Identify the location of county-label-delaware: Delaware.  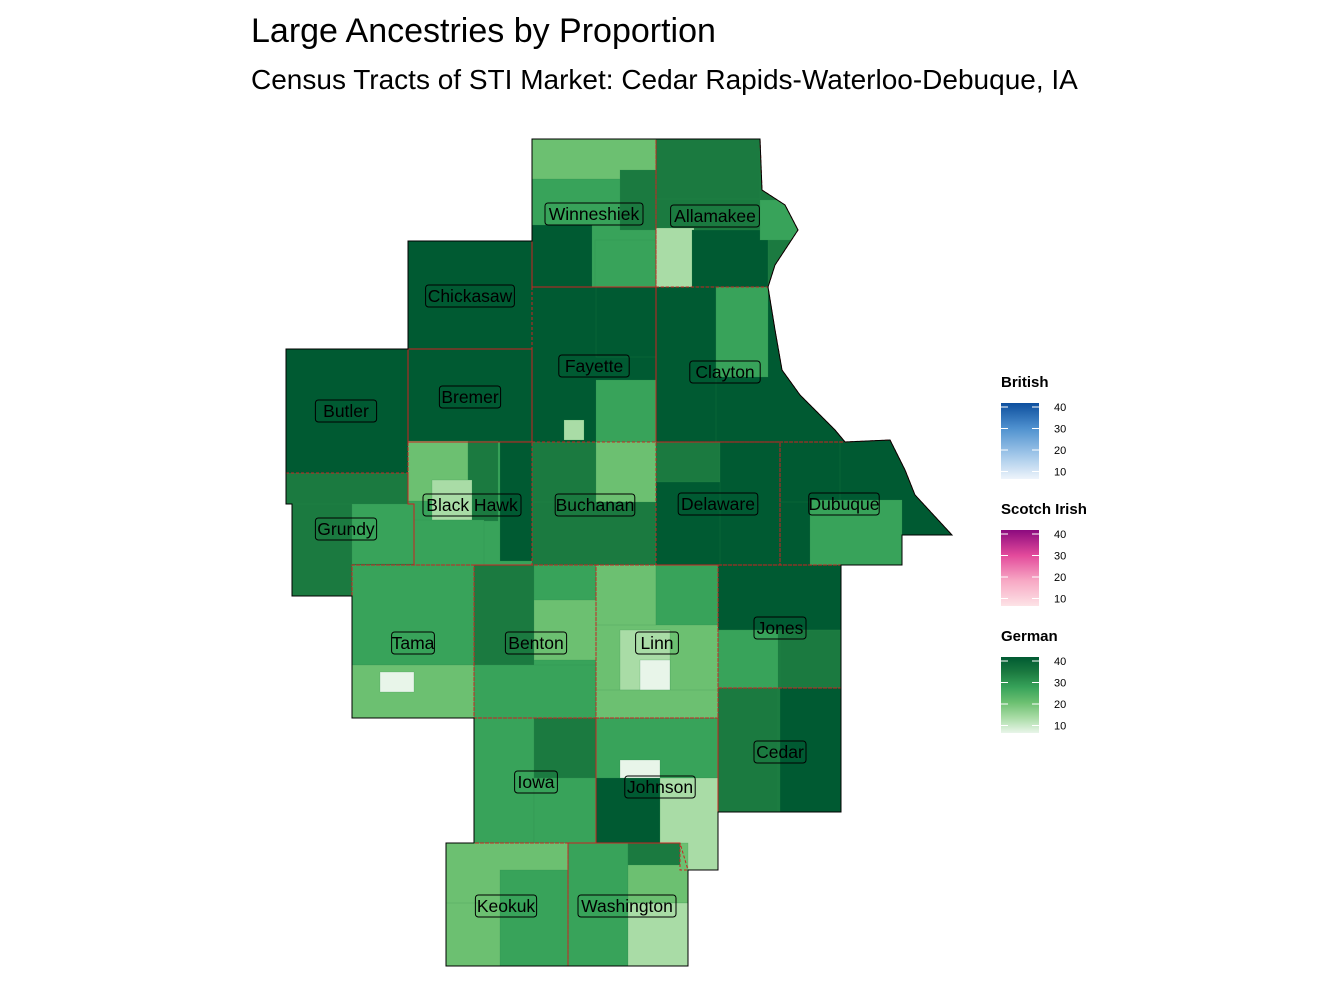
(718, 504).